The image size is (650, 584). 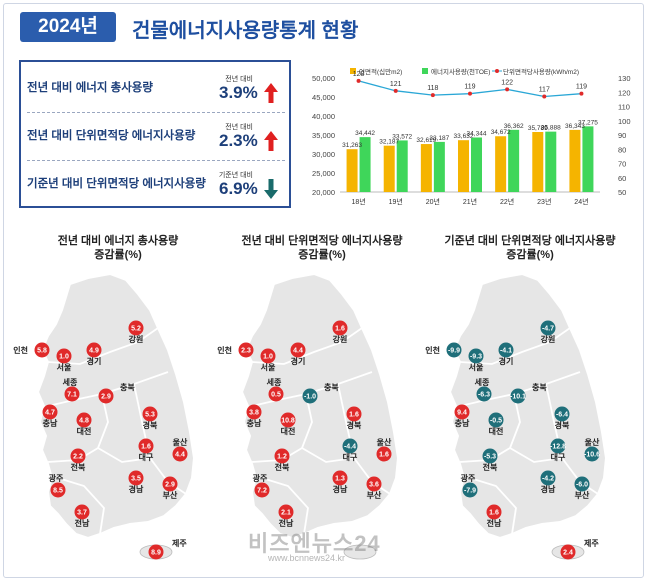 I want to click on data-label-intensity: 118, so click(x=432, y=88).